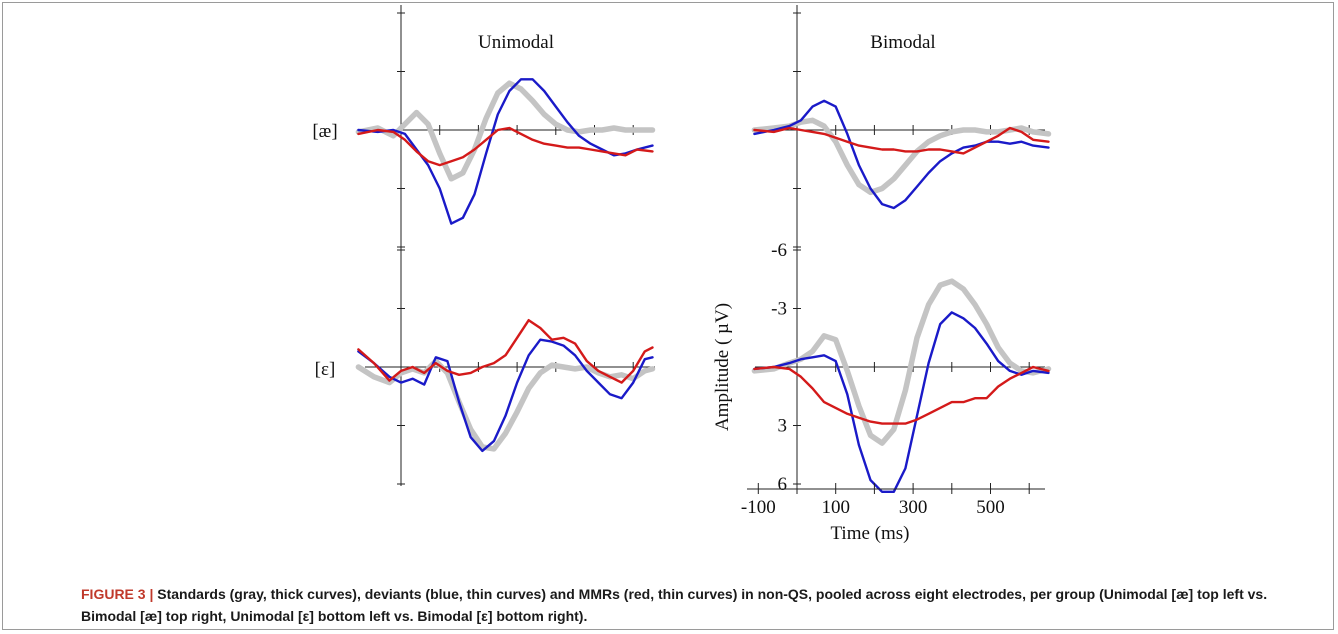  I want to click on y-axis-label: Amplitude ( µV), so click(722, 367).